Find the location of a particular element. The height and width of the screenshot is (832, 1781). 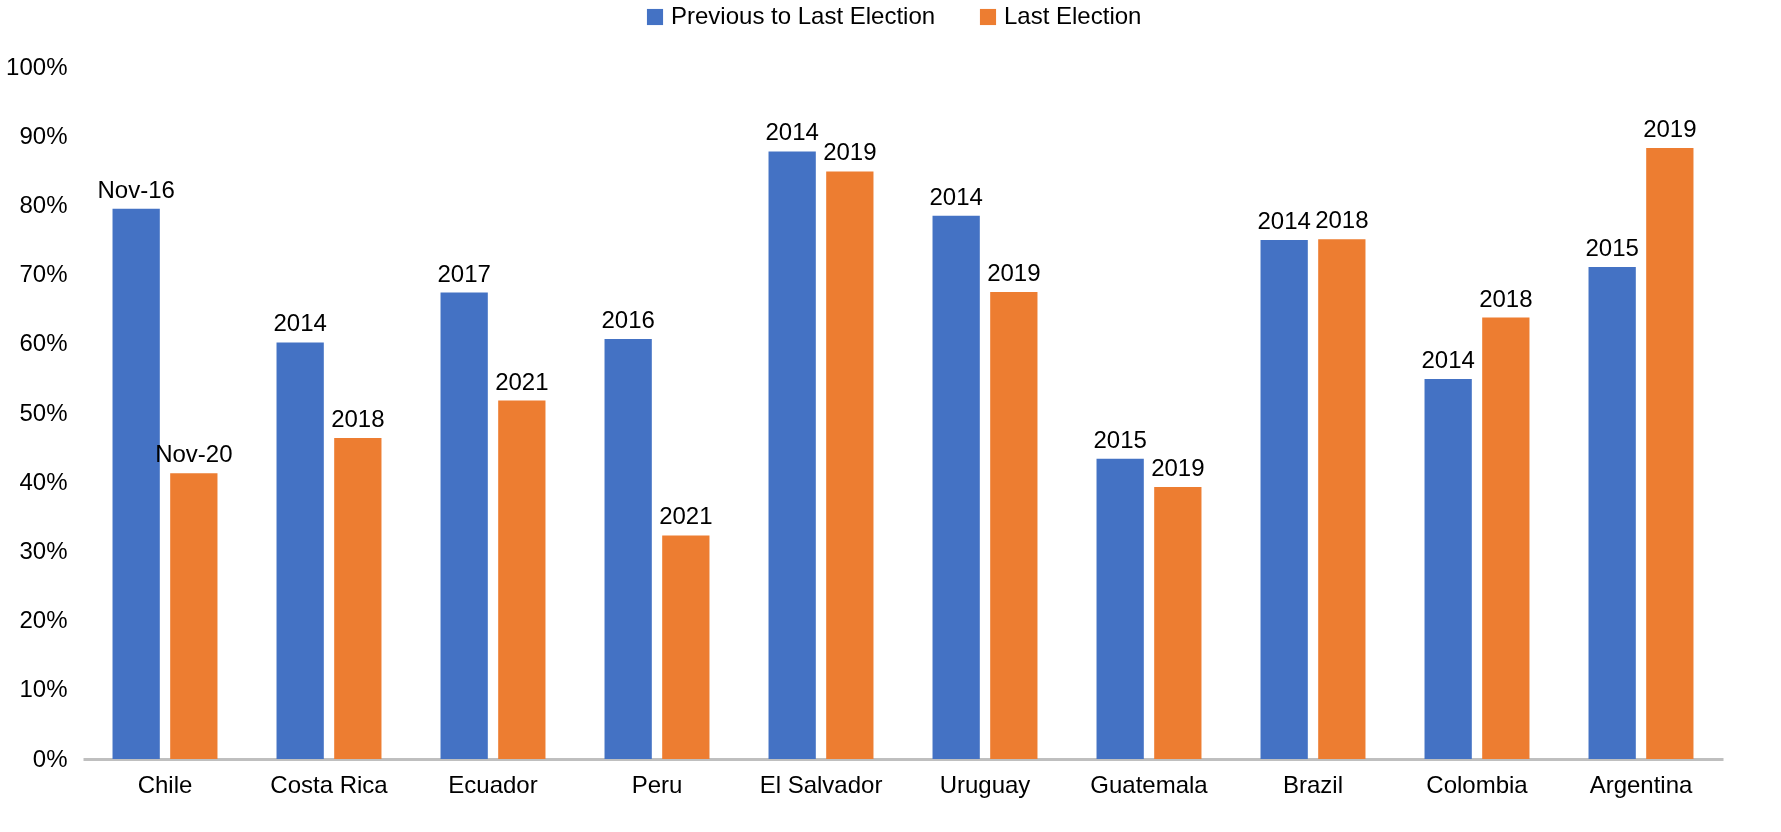

y-tick-label: 60% is located at coordinates (43, 343).